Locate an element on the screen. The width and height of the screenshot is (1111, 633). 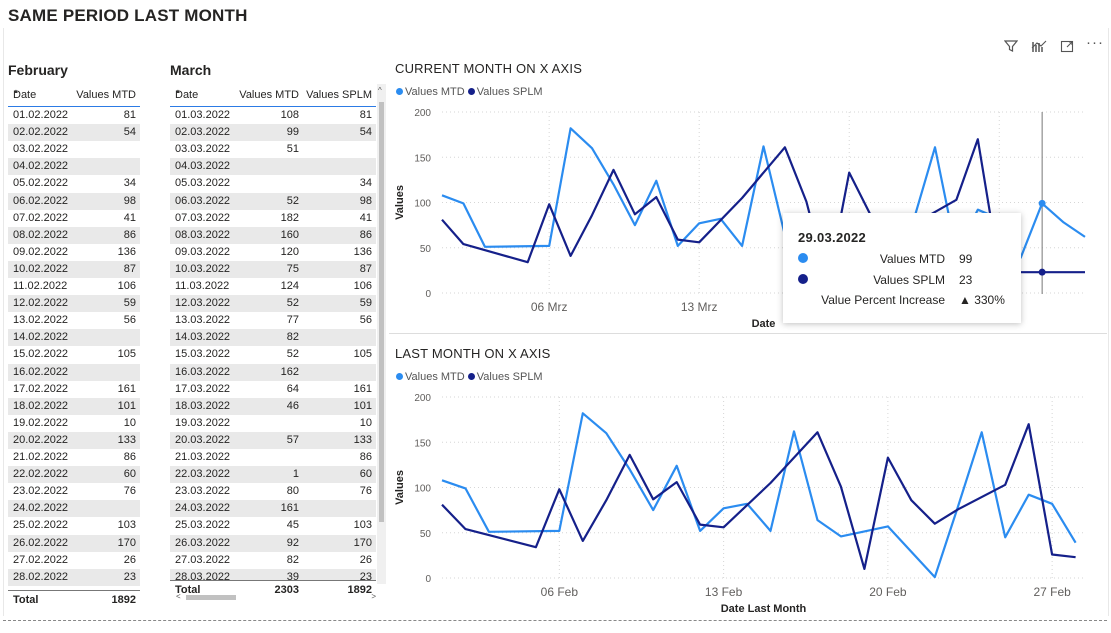
table-row: 02.02.2022 54 is located at coordinates (74, 133).